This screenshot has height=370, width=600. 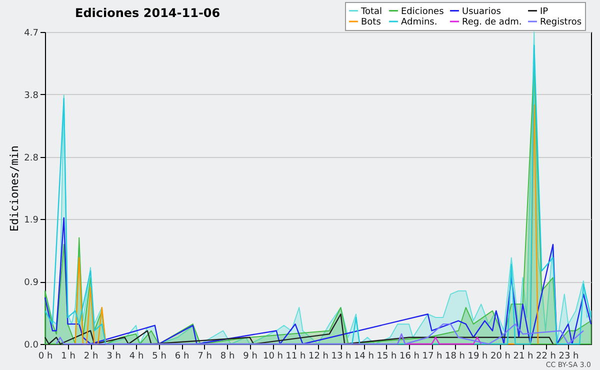 What do you see at coordinates (273, 357) in the screenshot?
I see `x-tick-label: 10 h` at bounding box center [273, 357].